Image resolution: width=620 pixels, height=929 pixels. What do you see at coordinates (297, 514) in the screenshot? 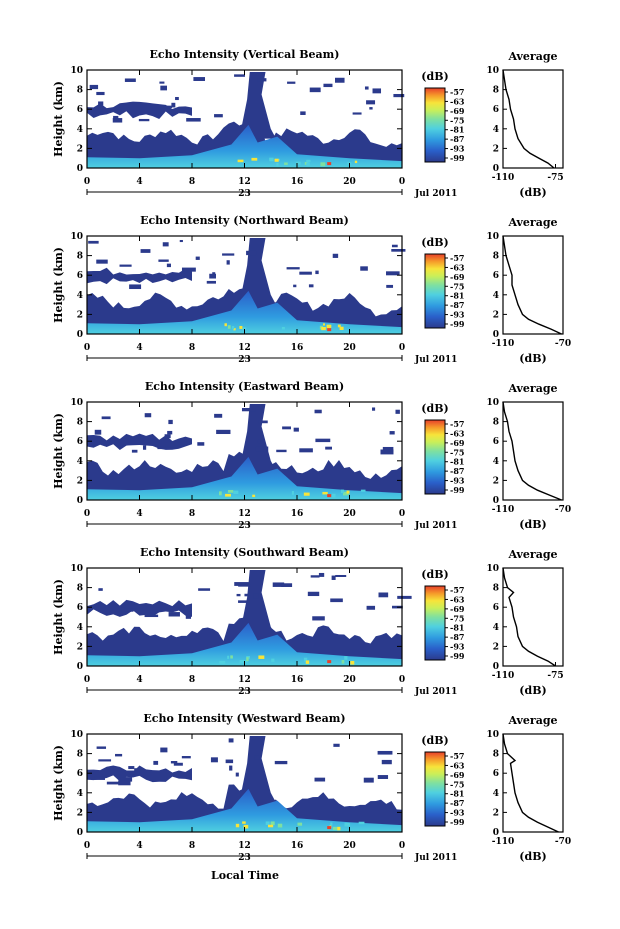
I see `x-tick-label: 16` at bounding box center [297, 514].